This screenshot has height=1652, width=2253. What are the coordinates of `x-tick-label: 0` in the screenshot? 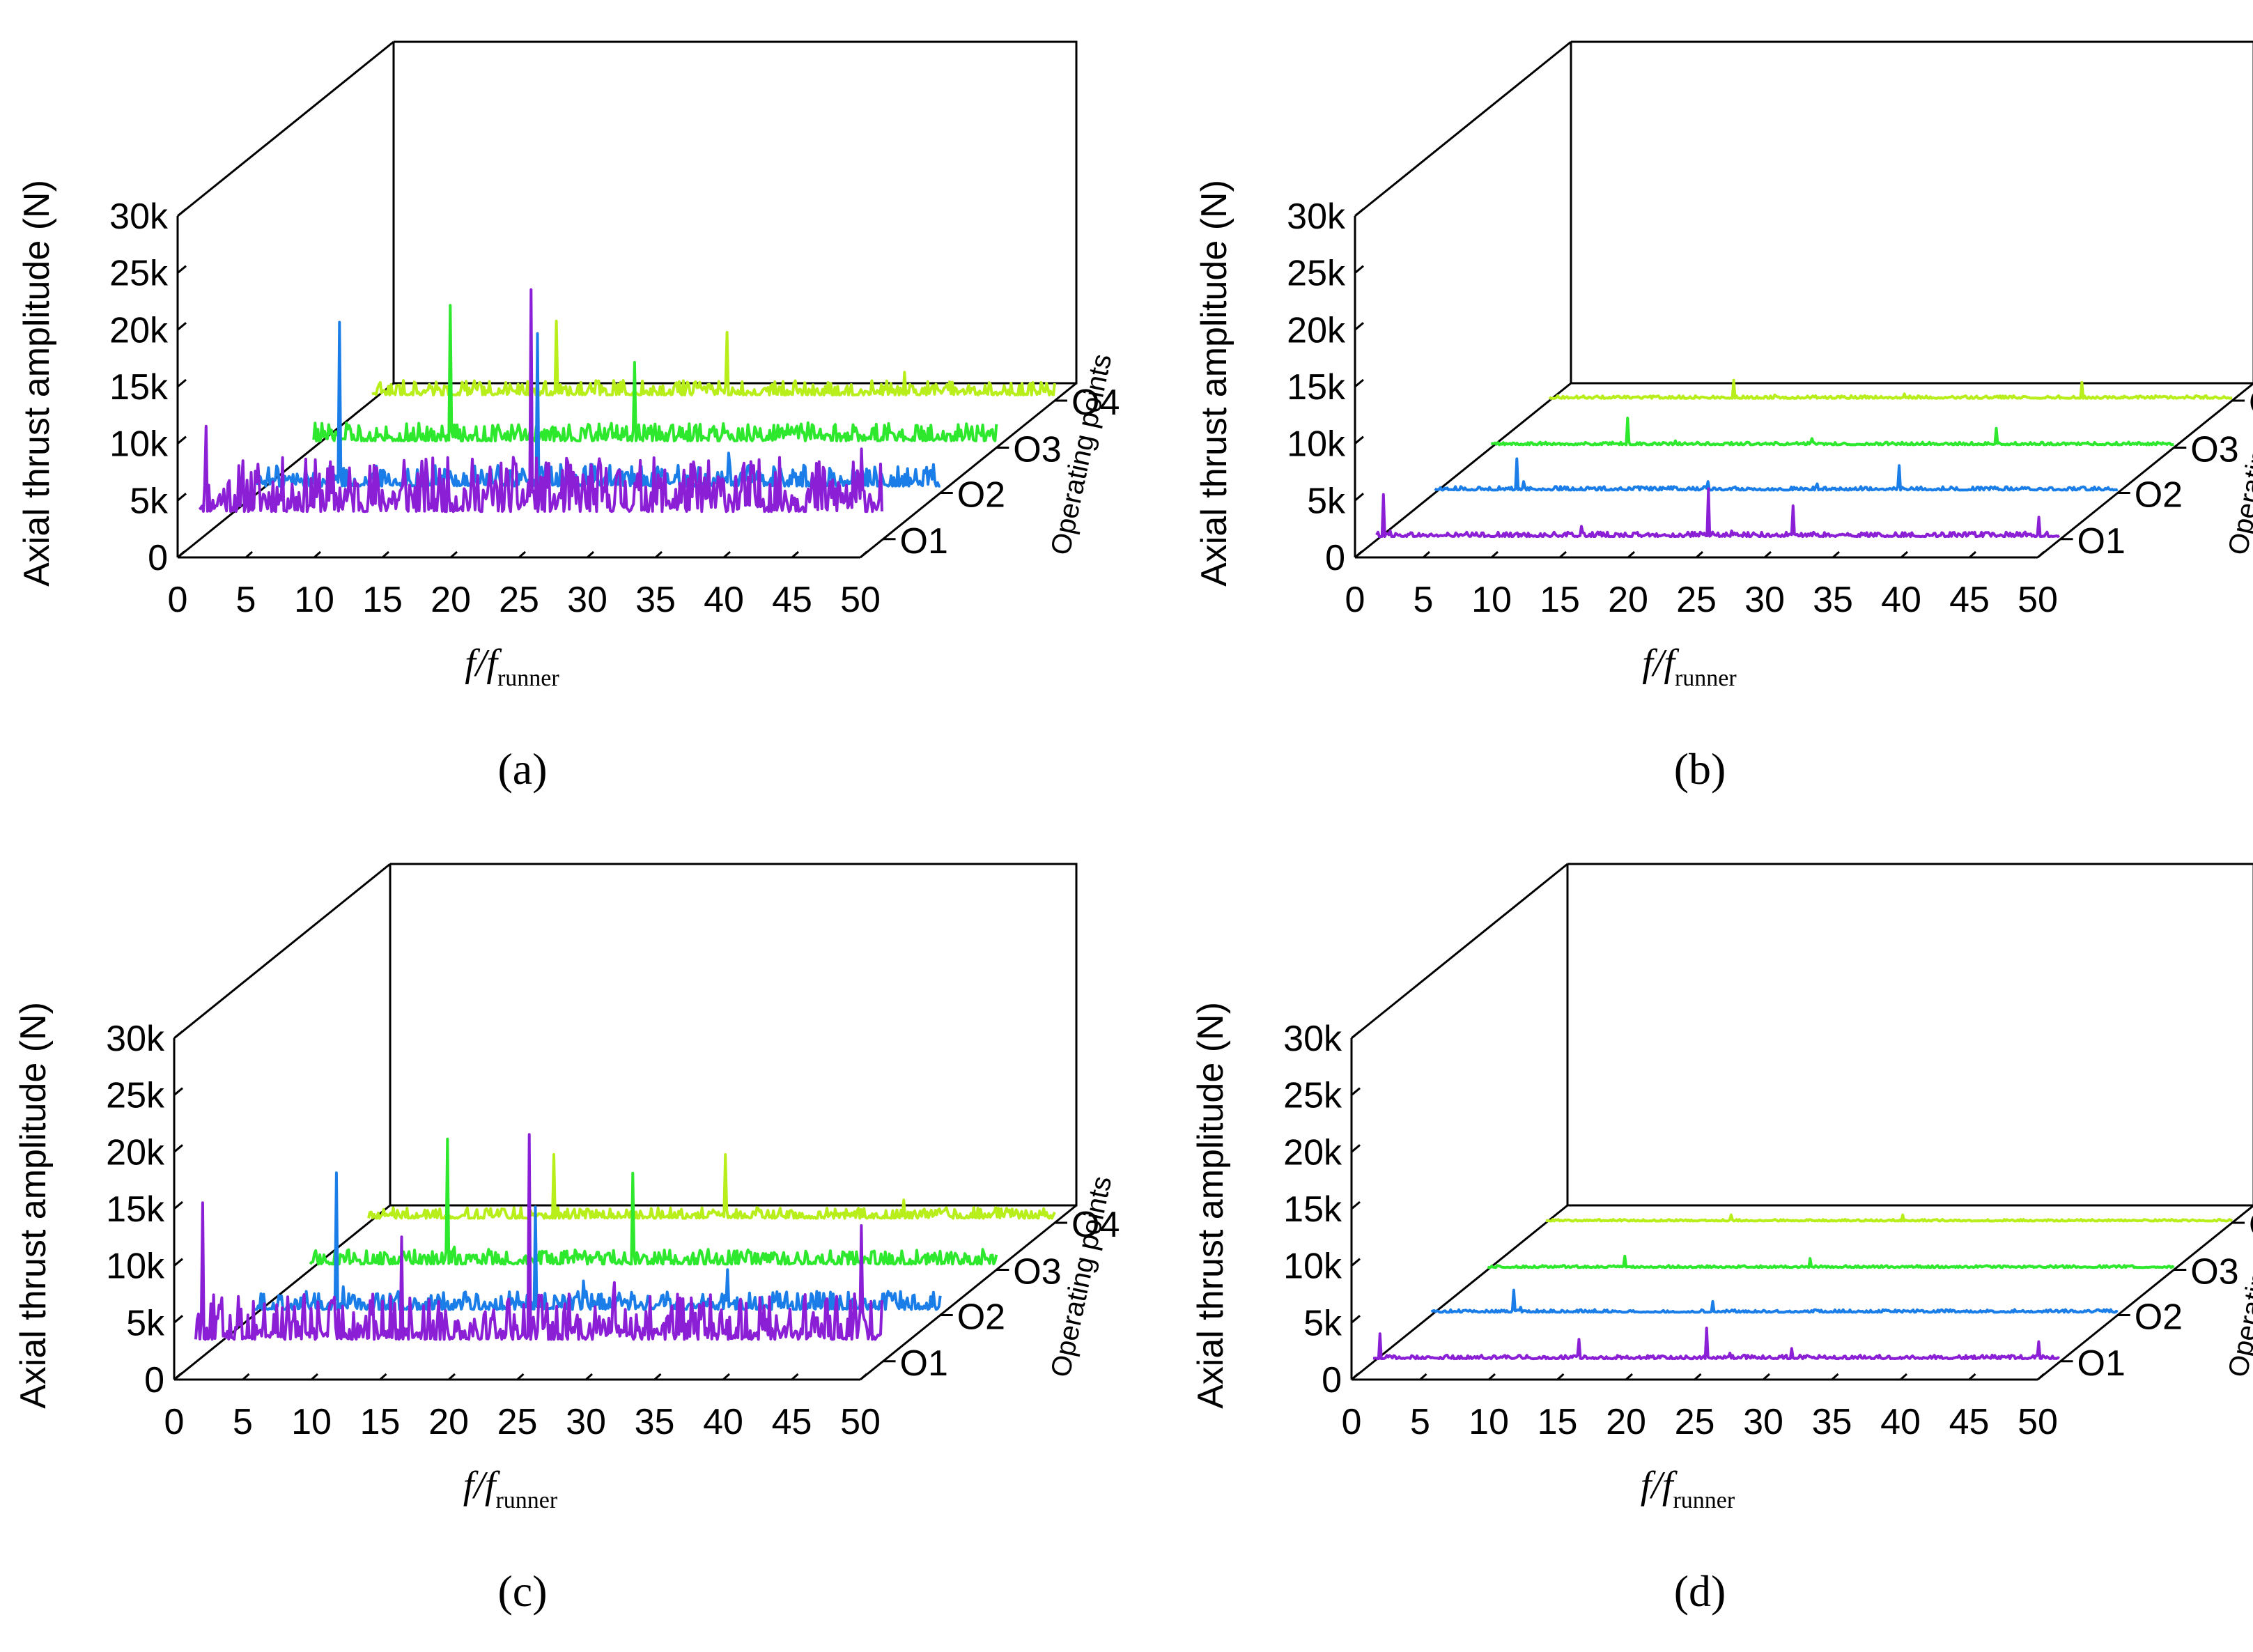 It's located at (1352, 1422).